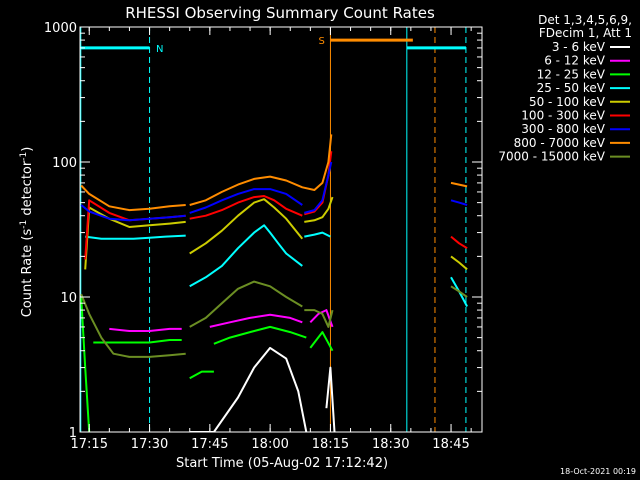 This screenshot has height=480, width=640. Describe the element at coordinates (571, 74) in the screenshot. I see `legend-label-2: 12 - 25 keV` at that location.